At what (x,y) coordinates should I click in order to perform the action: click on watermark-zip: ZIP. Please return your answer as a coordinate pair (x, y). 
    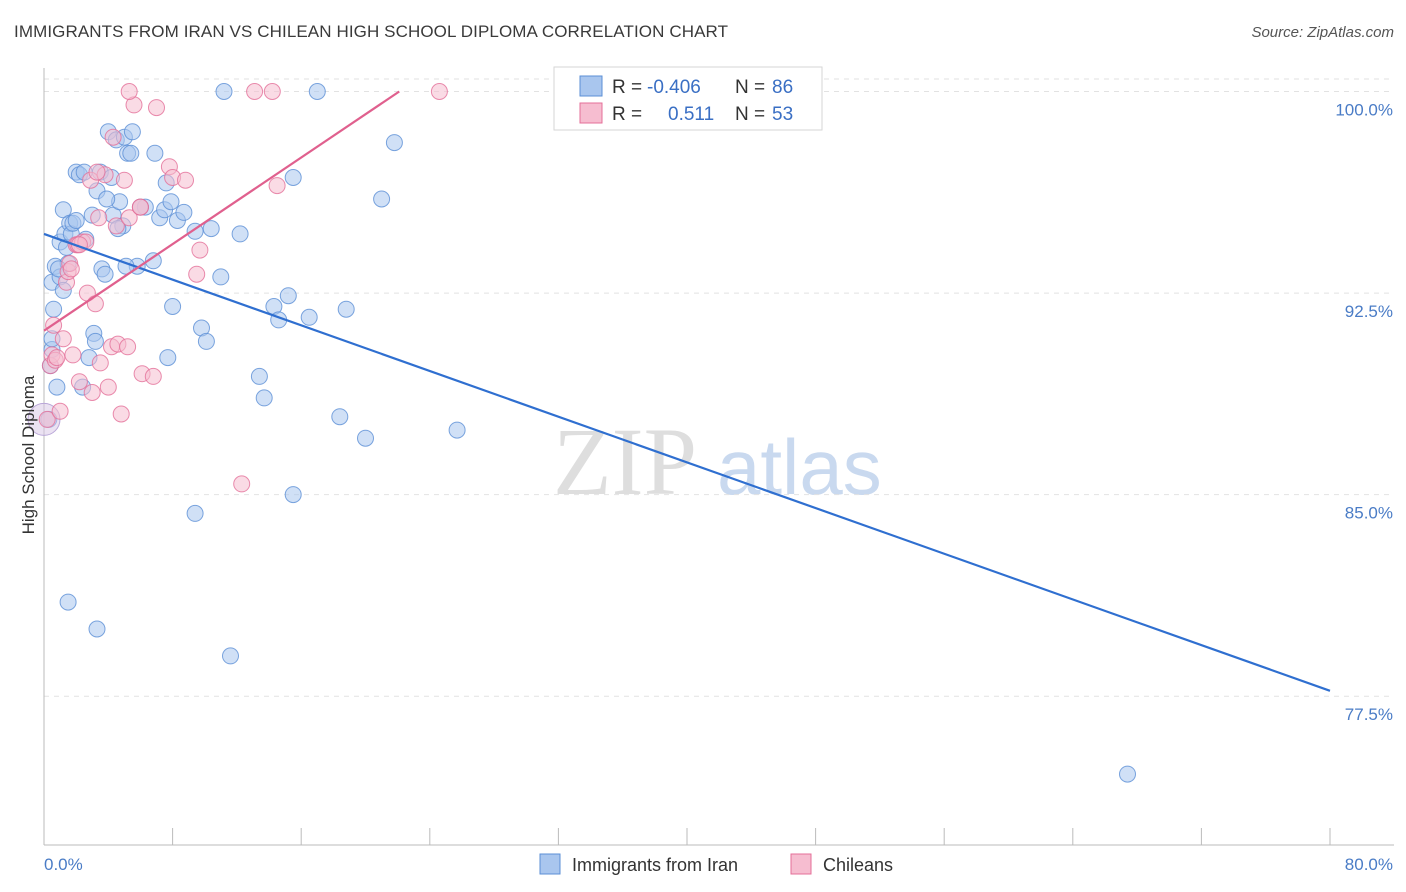
    Looking at the image, I should click on (625, 461).